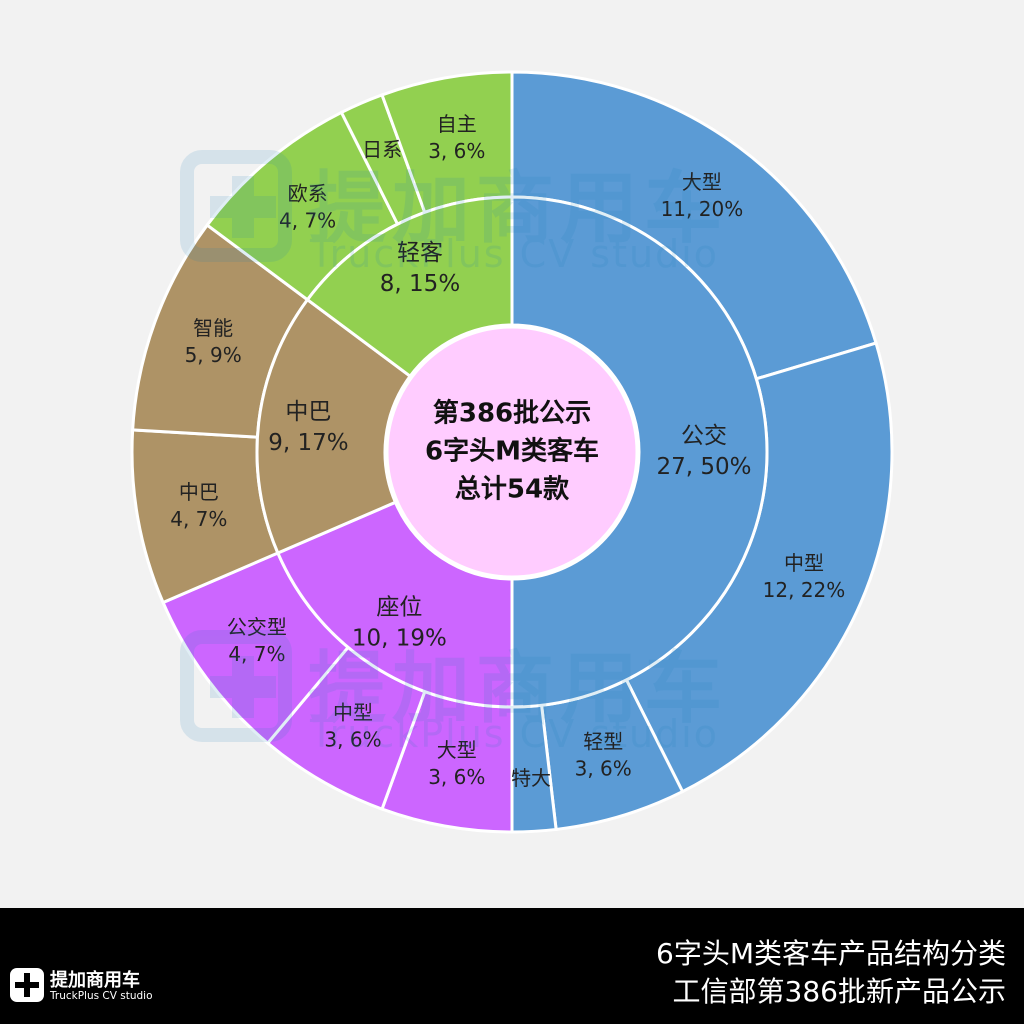  I want to click on center-label: 第386批公示 6字头M类客车总计54款, so click(512, 451).